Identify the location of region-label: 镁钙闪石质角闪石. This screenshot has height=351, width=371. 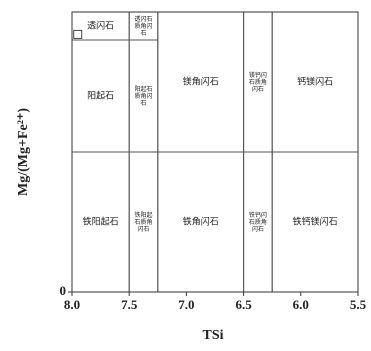
(258, 82).